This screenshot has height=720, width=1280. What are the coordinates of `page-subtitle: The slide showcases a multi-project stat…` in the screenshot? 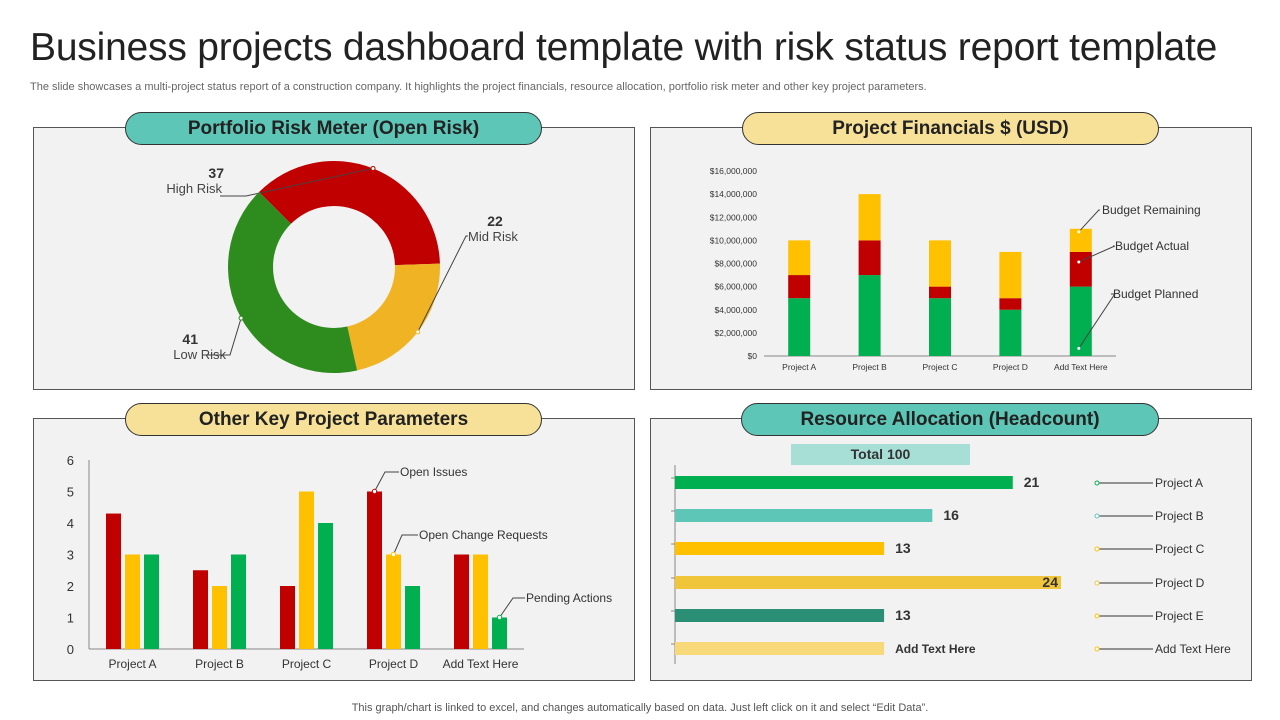 It's located at (478, 87).